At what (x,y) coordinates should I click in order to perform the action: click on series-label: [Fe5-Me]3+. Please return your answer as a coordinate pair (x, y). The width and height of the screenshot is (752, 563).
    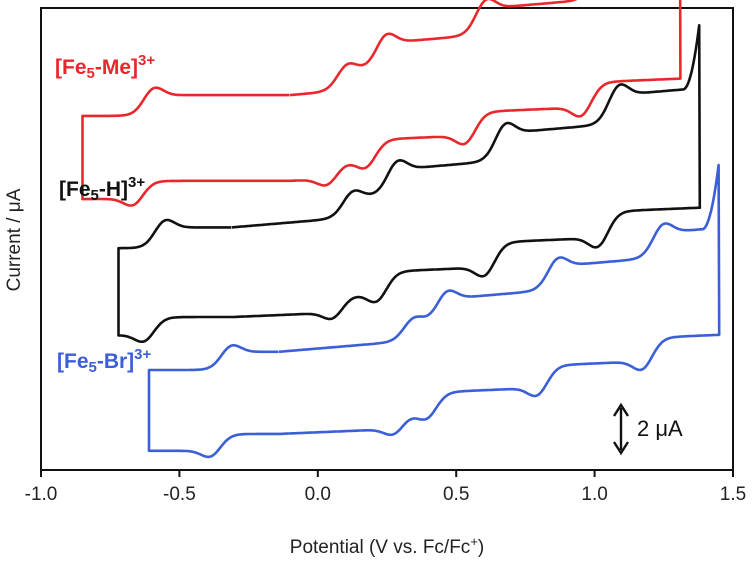
    Looking at the image, I should click on (105, 67).